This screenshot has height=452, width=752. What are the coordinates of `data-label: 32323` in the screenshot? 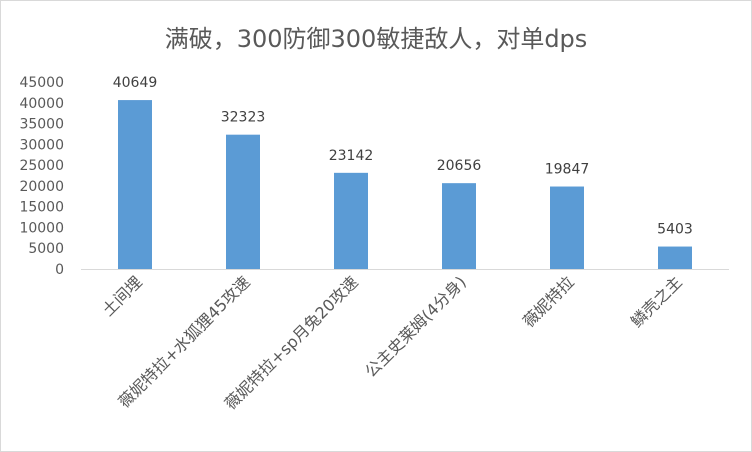 It's located at (243, 118).